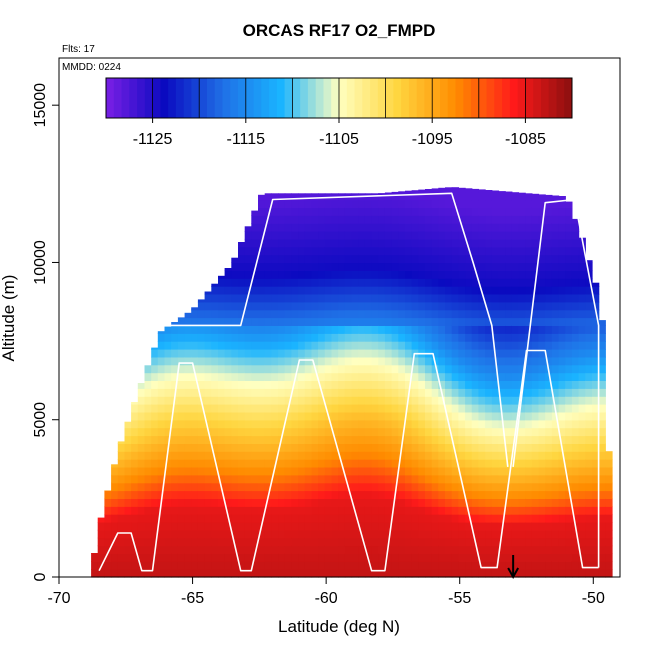 Image resolution: width=650 pixels, height=650 pixels. I want to click on y-tick-label: 10000, so click(40, 262).